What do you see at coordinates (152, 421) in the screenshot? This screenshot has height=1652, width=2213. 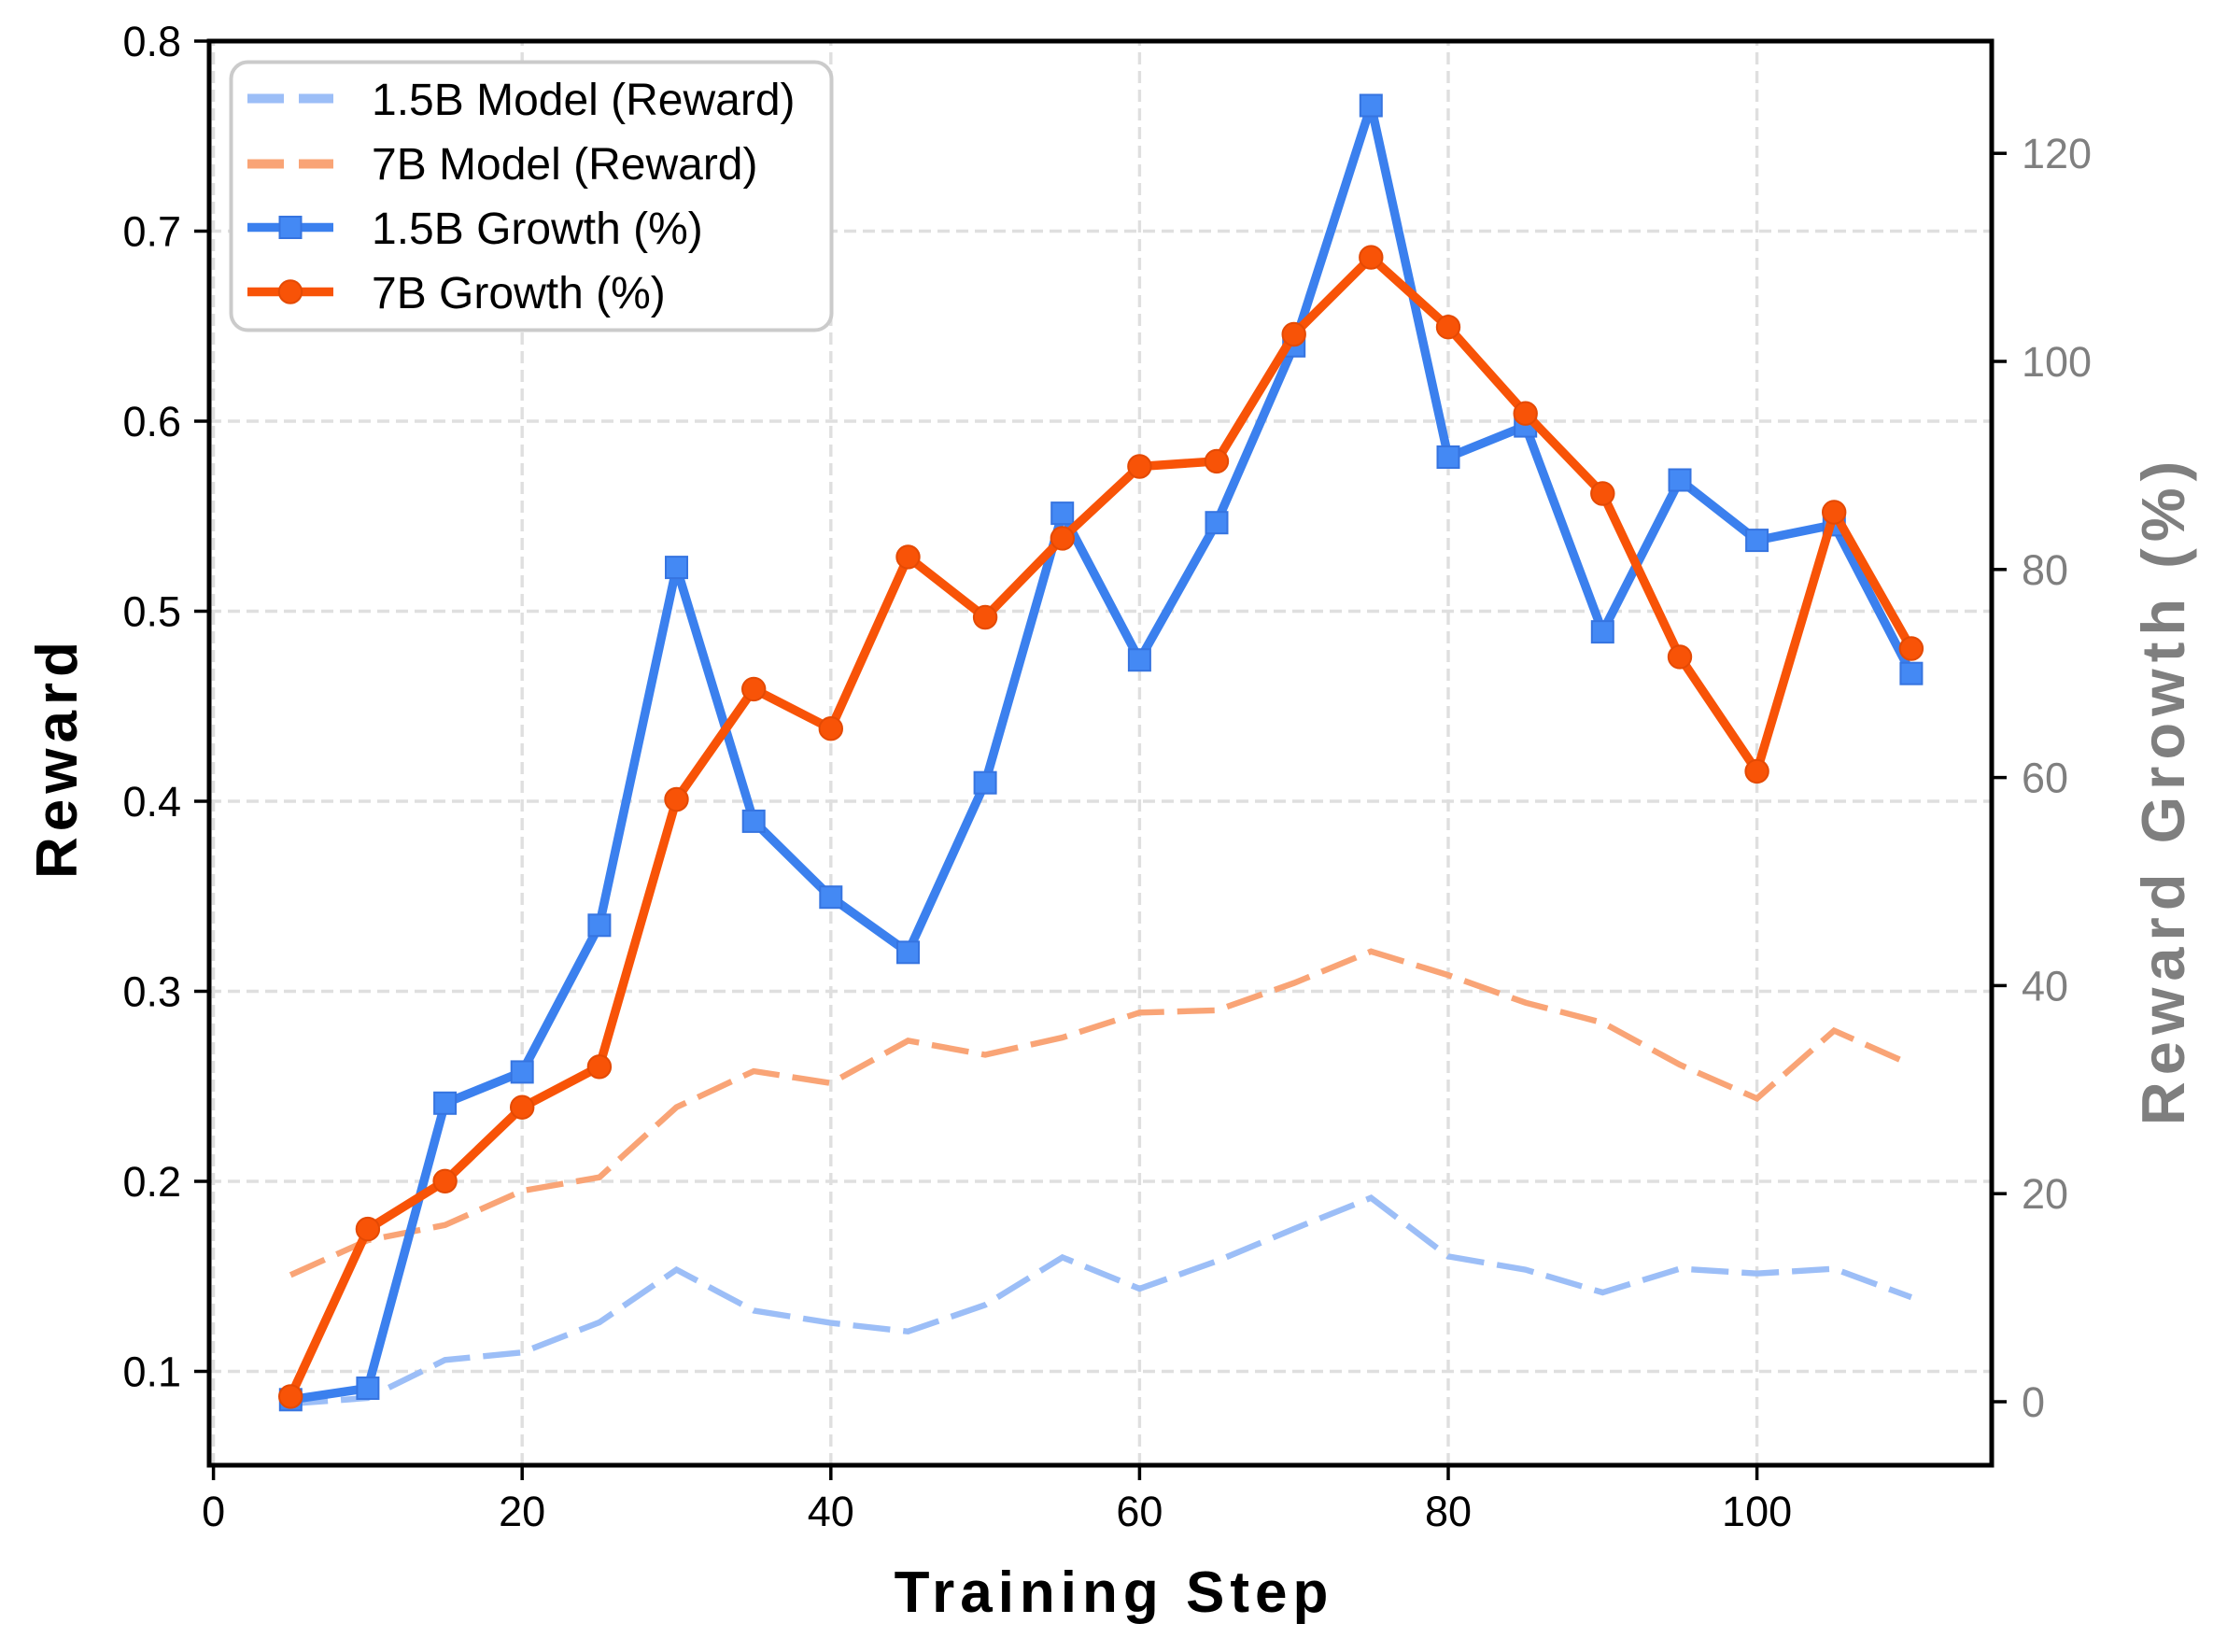 I see `svg-text: 0.6` at bounding box center [152, 421].